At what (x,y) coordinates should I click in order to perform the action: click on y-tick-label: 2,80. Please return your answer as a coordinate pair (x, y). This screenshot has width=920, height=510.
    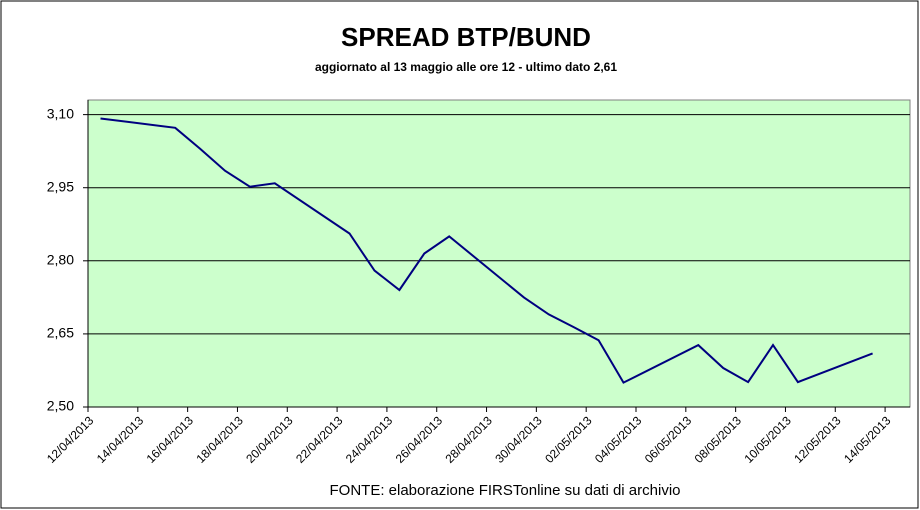
    Looking at the image, I should click on (60, 260).